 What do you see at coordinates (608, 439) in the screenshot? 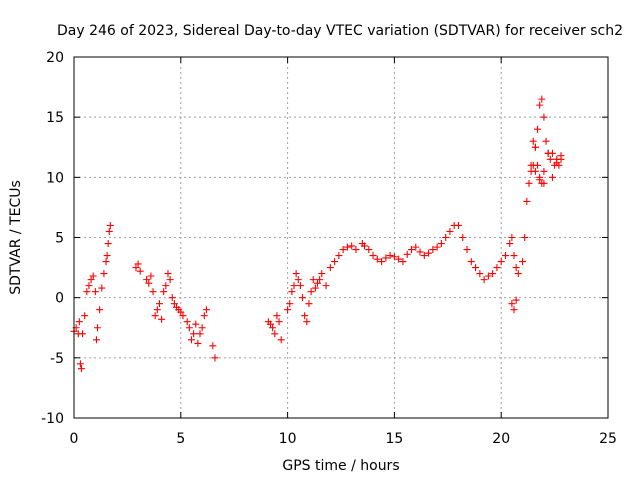
I see `x-tick-label: 25` at bounding box center [608, 439].